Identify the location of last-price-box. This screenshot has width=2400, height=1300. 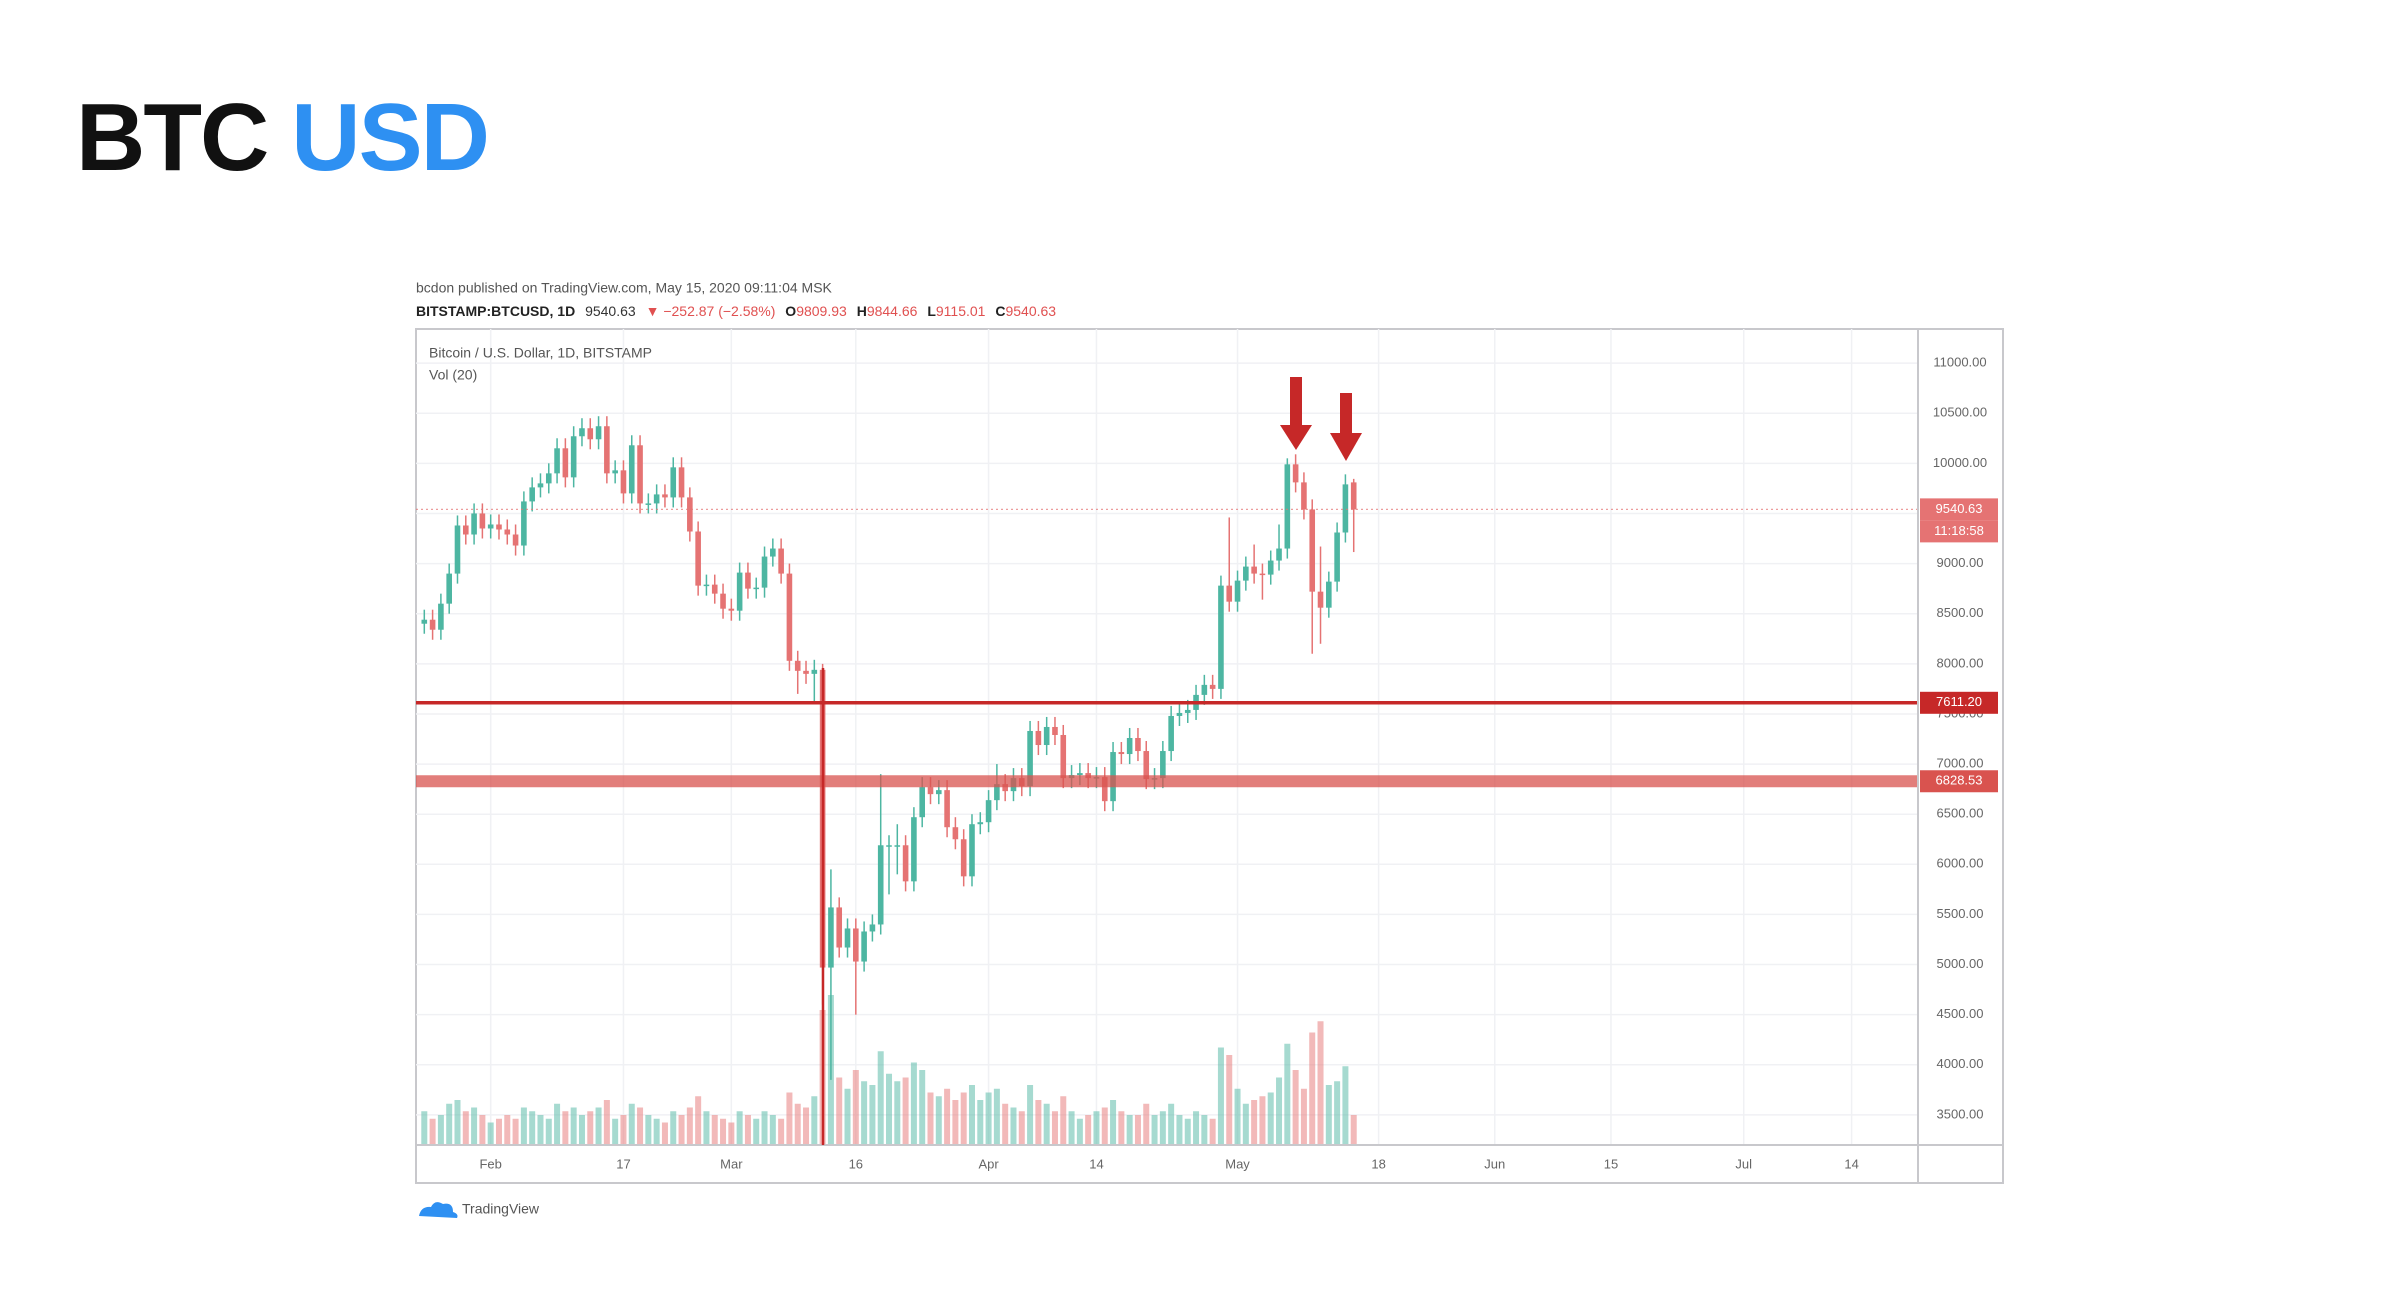
(1959, 509).